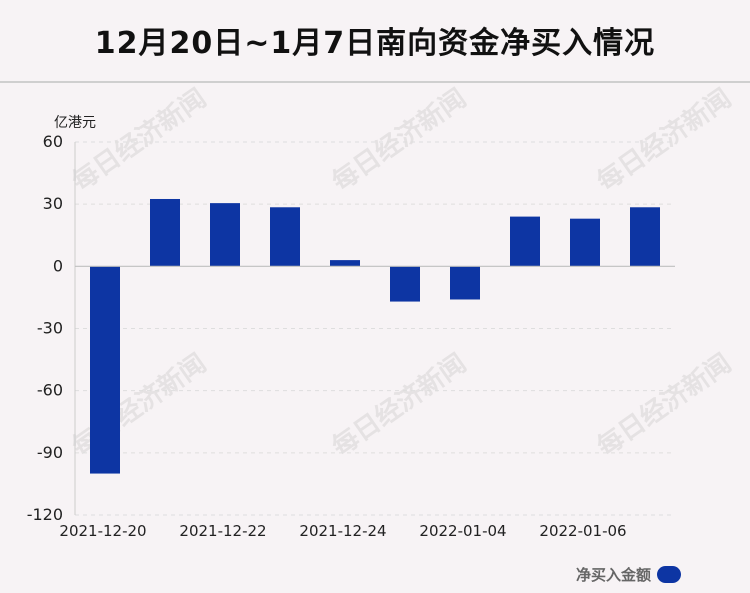 The height and width of the screenshot is (593, 750). I want to click on x-tick-label: 2022-01-06, so click(582, 531).